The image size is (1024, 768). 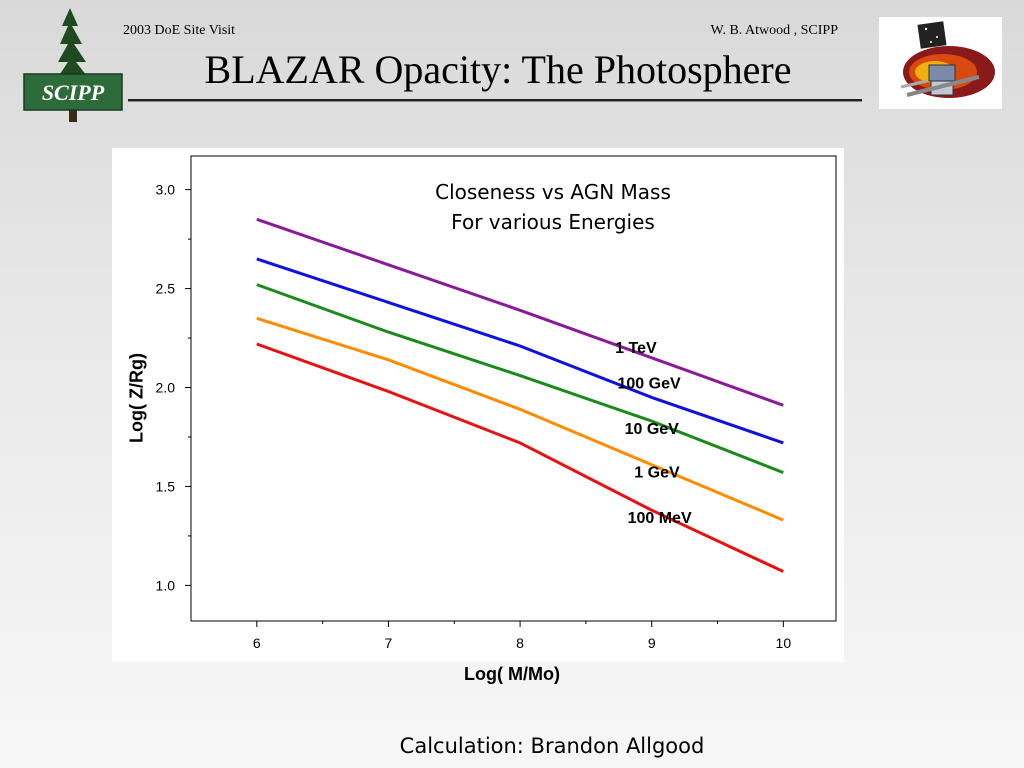 I want to click on y-axis-label: Log( Z/Rg), so click(x=136, y=398).